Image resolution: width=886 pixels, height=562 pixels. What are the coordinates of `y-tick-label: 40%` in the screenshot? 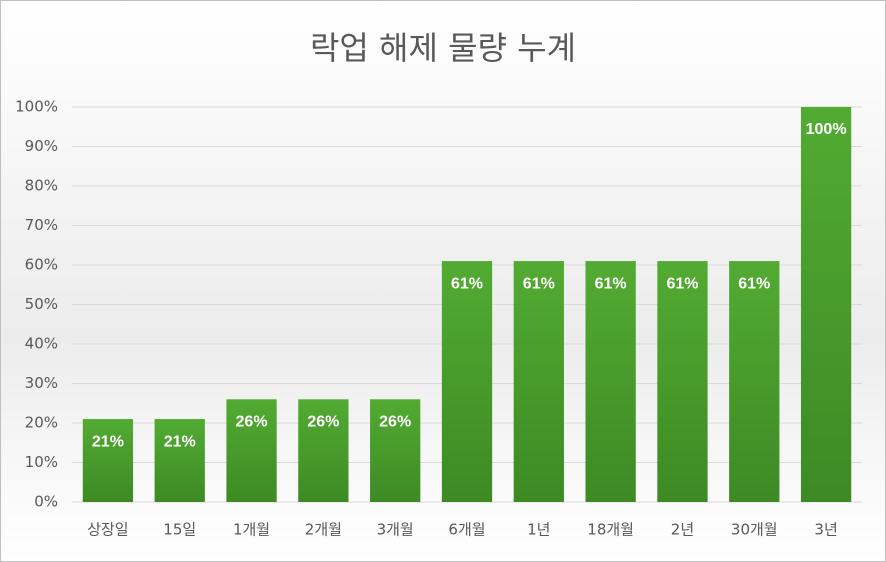 It's located at (41, 344).